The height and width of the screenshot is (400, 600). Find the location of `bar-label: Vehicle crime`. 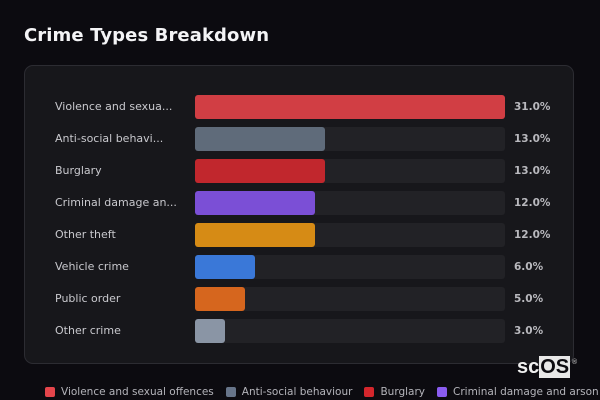

bar-label: Vehicle crime is located at coordinates (92, 266).